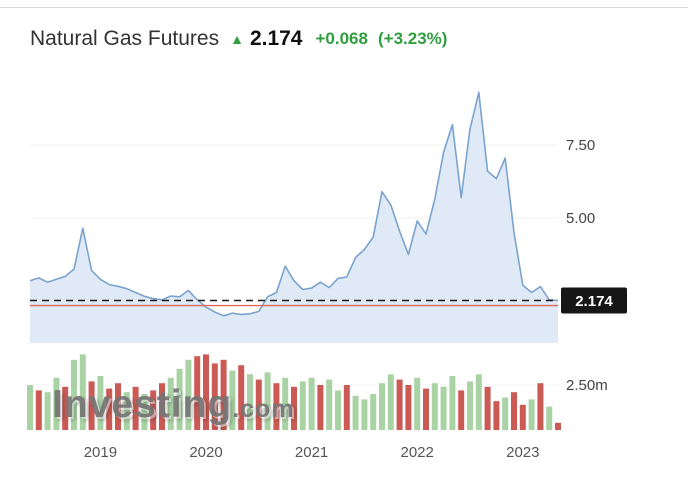 This screenshot has width=688, height=499. I want to click on watermark-domain: .com, so click(263, 409).